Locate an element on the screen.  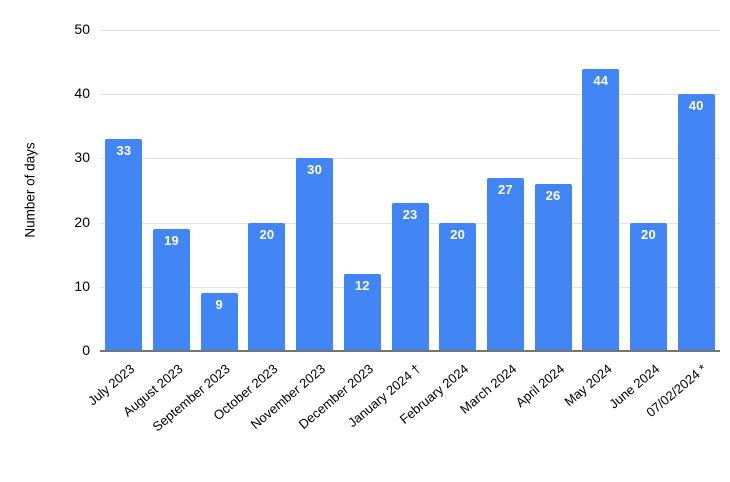
bar: 40 is located at coordinates (696, 222).